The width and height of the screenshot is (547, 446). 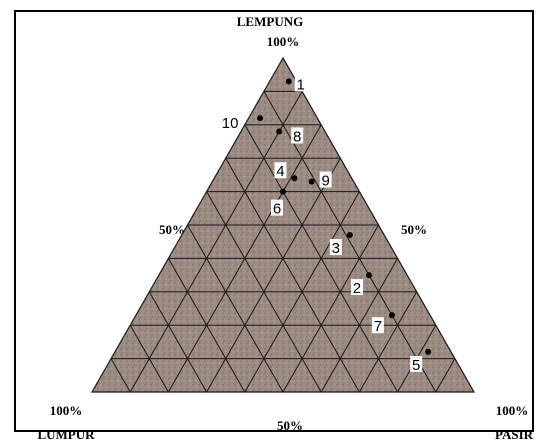 I want to click on sample-label-6: 6, so click(x=277, y=209).